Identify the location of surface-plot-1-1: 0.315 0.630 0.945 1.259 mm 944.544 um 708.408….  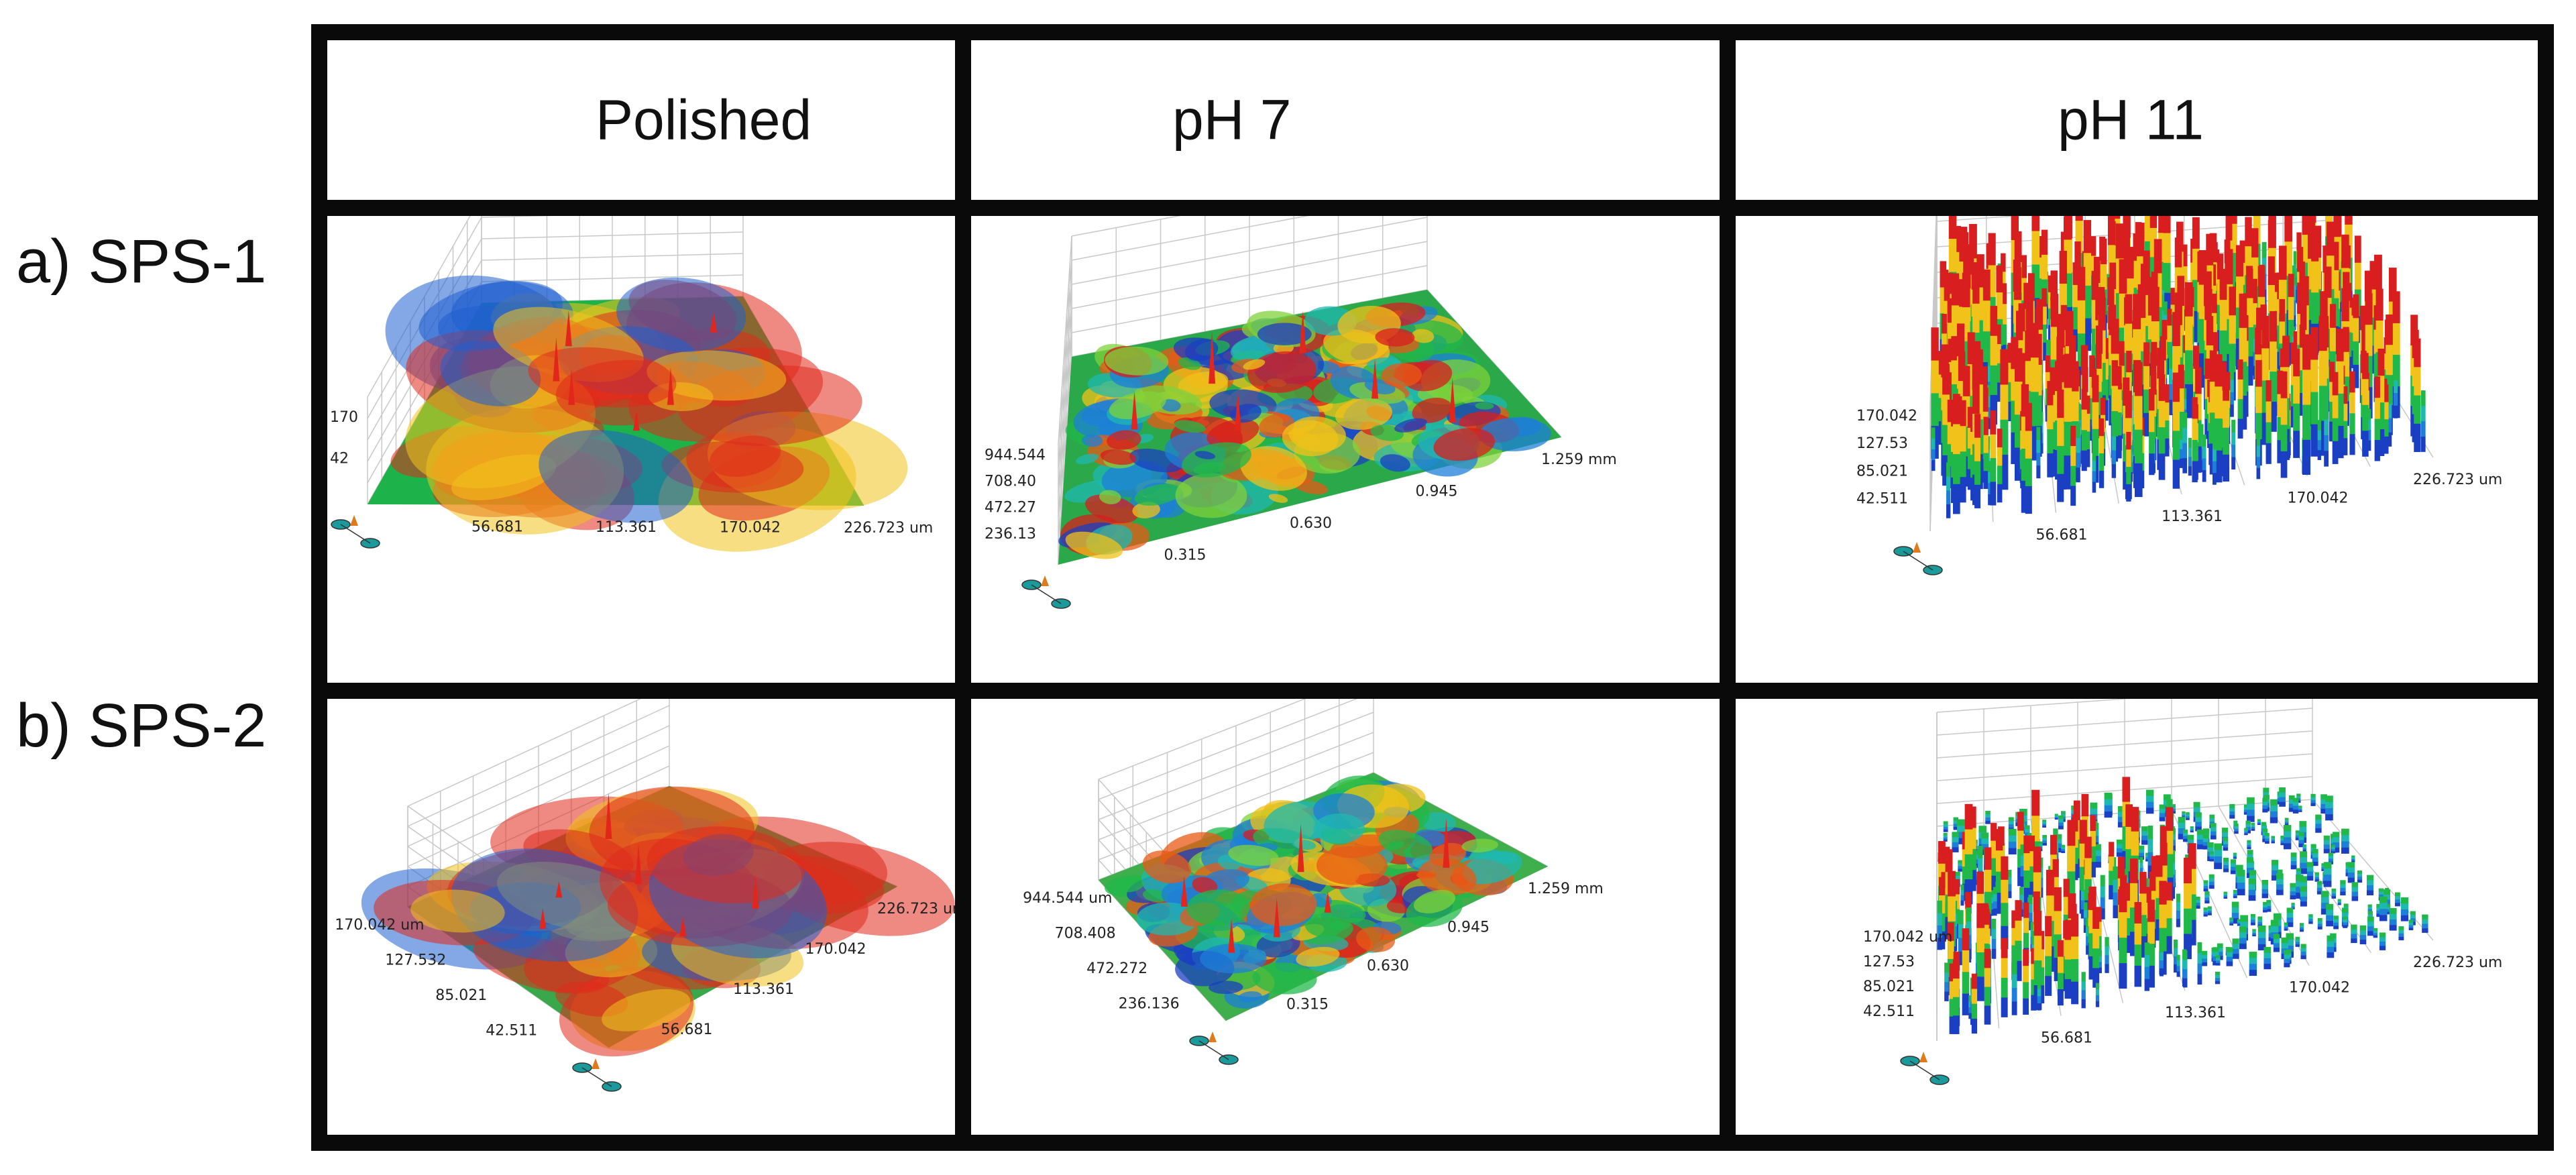
(1313, 882).